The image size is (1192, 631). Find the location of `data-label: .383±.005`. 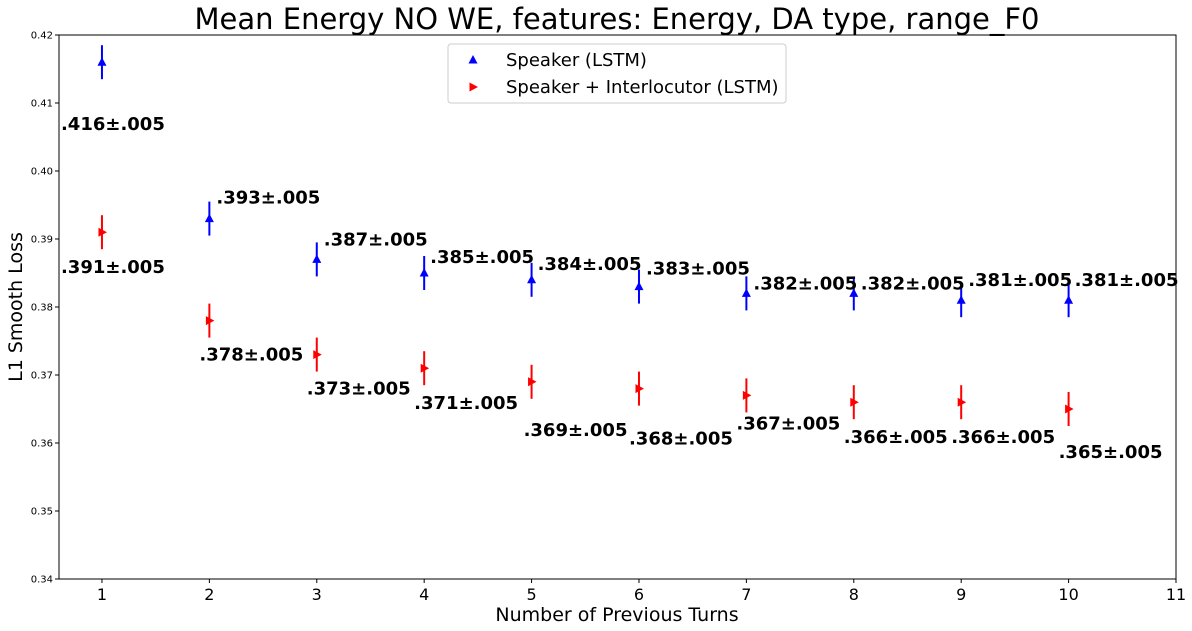

data-label: .383±.005 is located at coordinates (698, 269).